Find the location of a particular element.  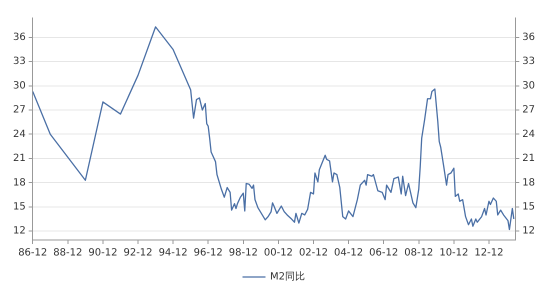

x-tick-label: 10-12 is located at coordinates (453, 253).